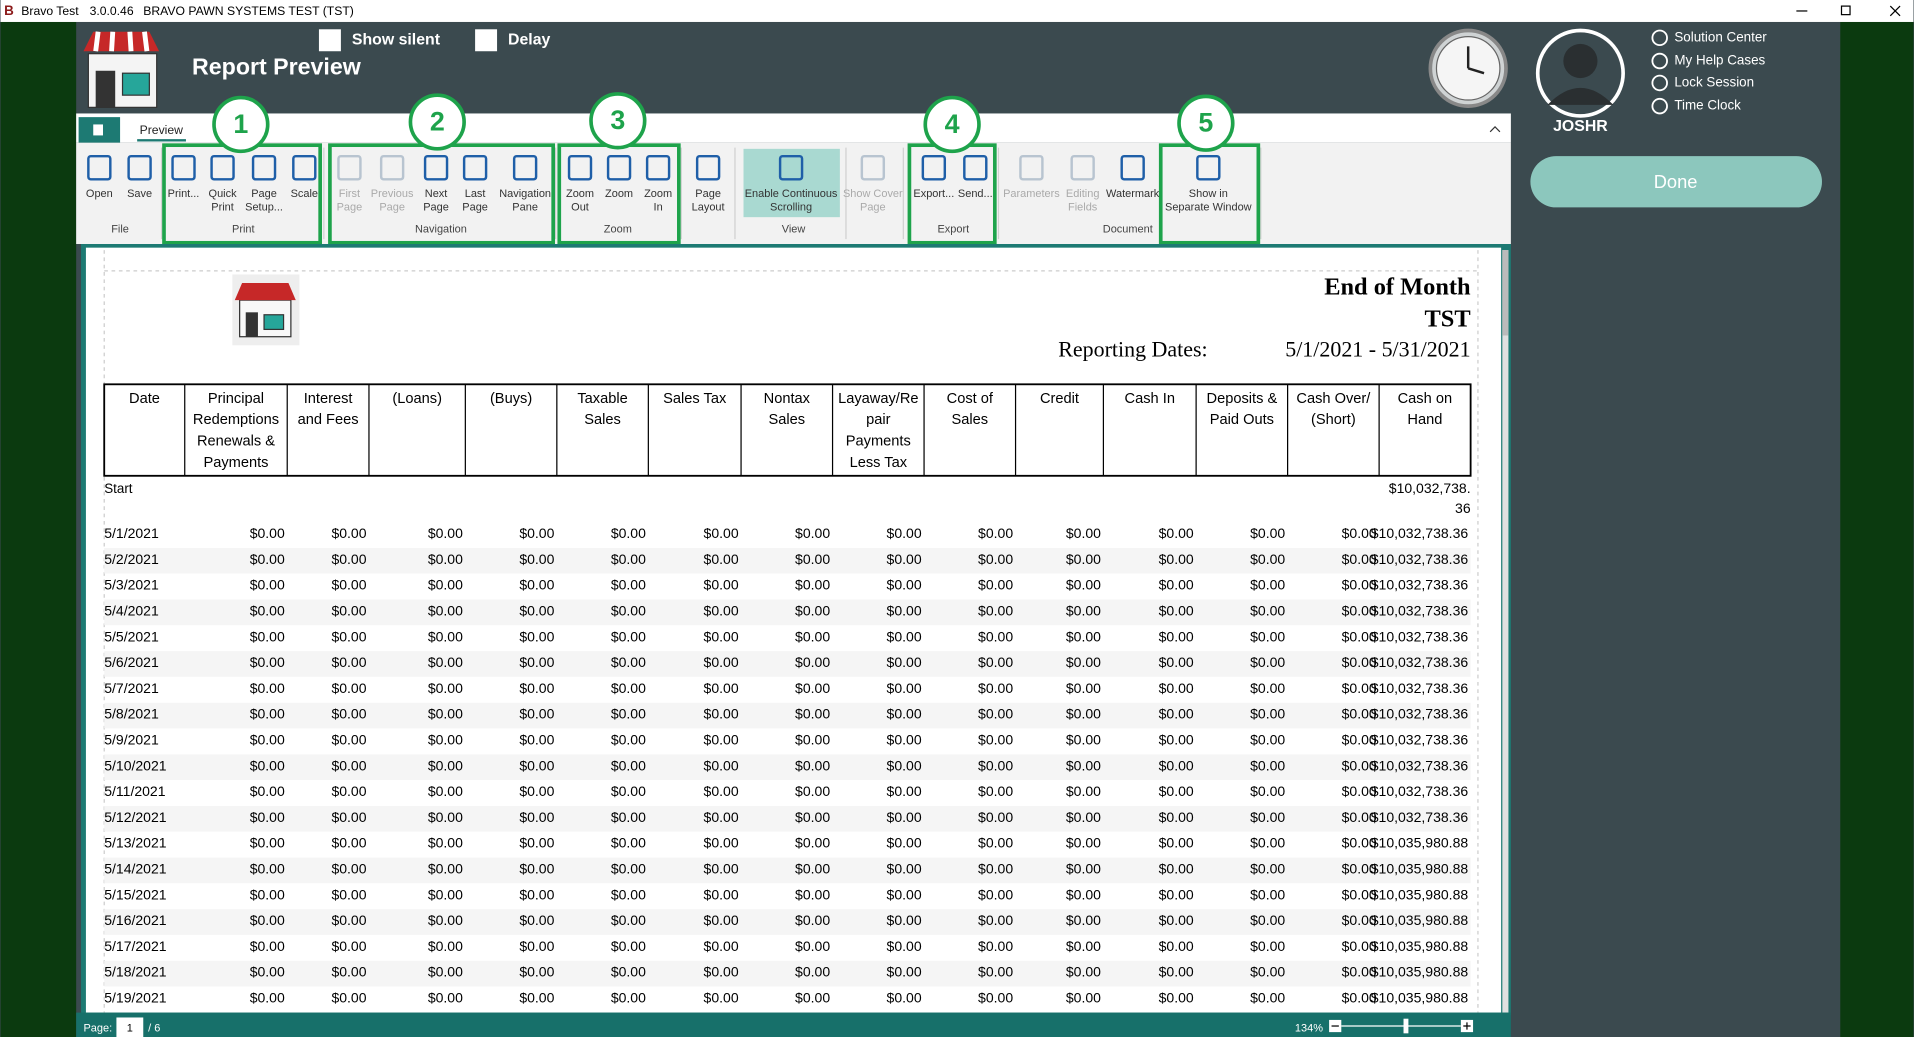  What do you see at coordinates (952, 124) in the screenshot?
I see `callout-number: 4` at bounding box center [952, 124].